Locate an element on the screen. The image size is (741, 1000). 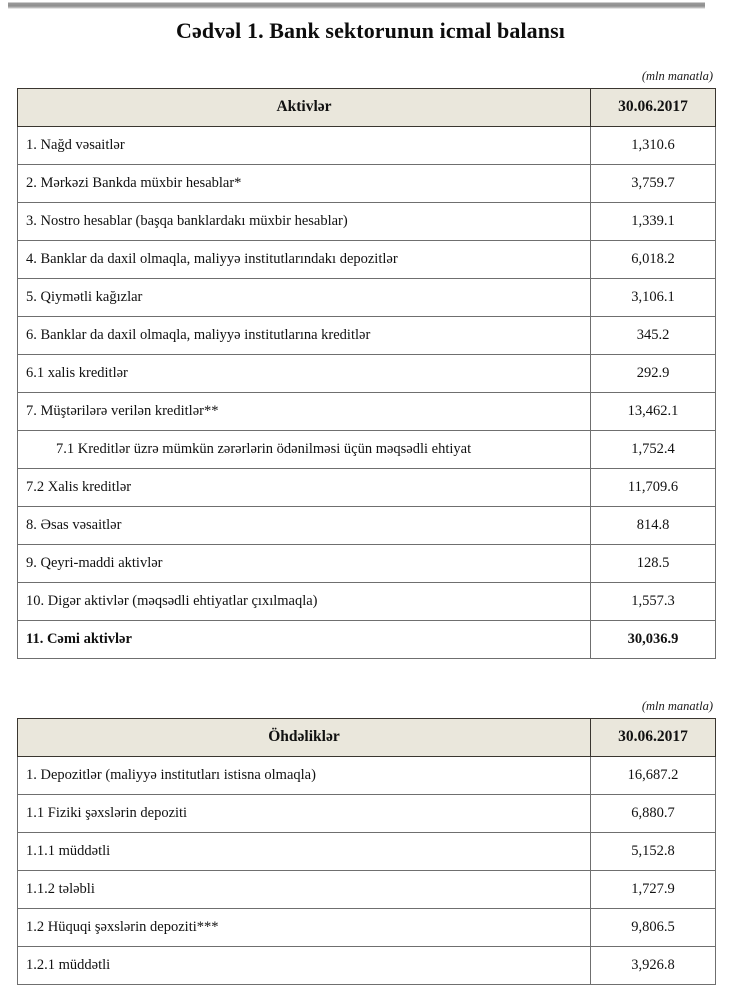
row-value: 30,036.9 is located at coordinates (653, 639).